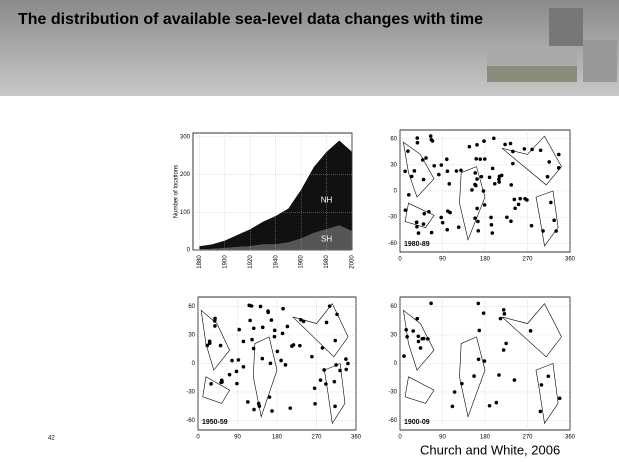 This screenshot has width=619, height=462. I want to click on x-tick-label: 1920, so click(251, 262).